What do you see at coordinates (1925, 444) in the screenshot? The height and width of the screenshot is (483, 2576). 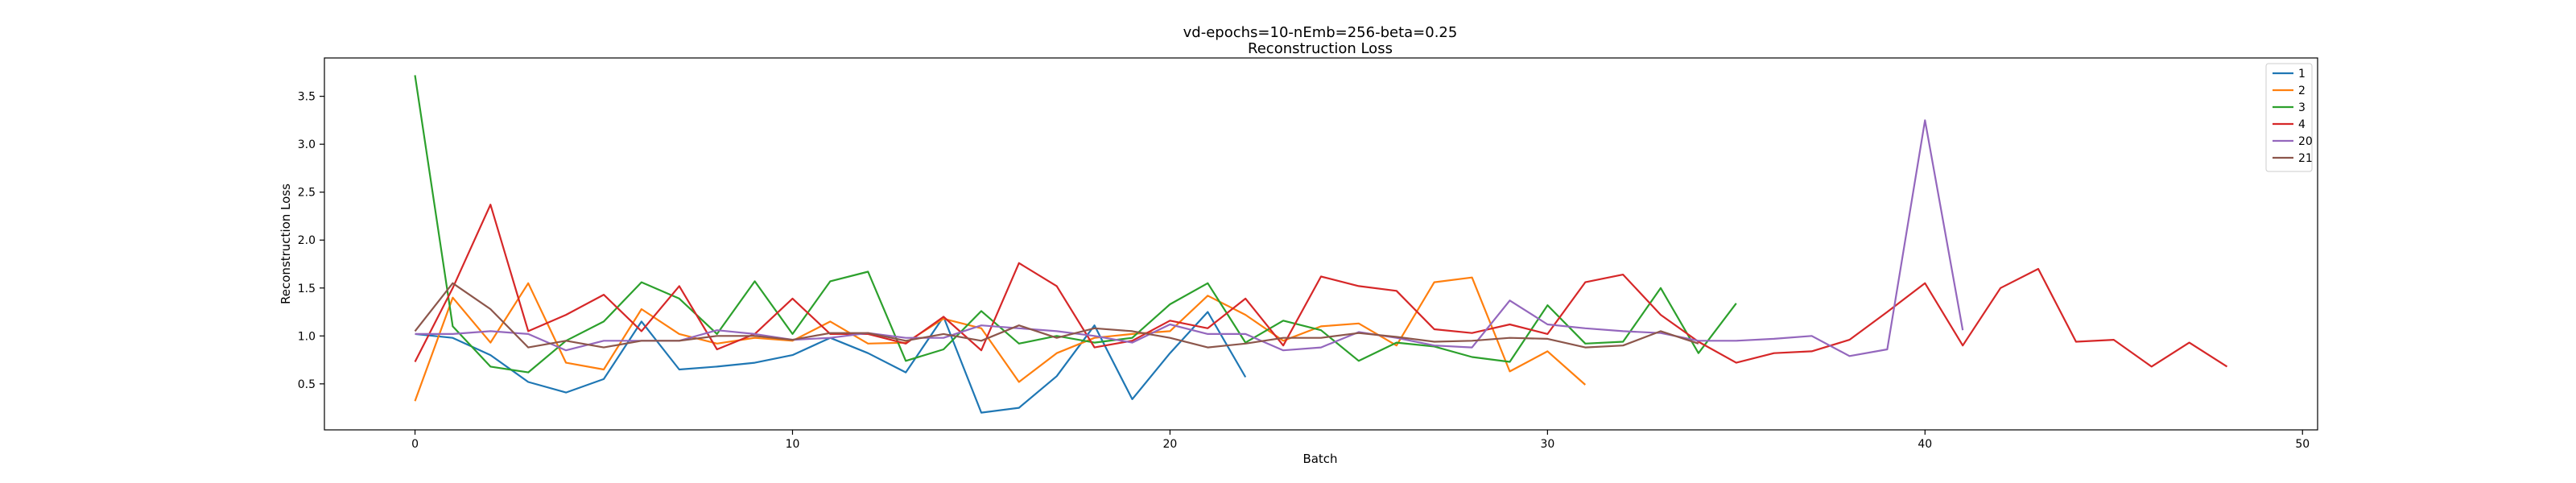 I see `x-tick-label: 40` at bounding box center [1925, 444].